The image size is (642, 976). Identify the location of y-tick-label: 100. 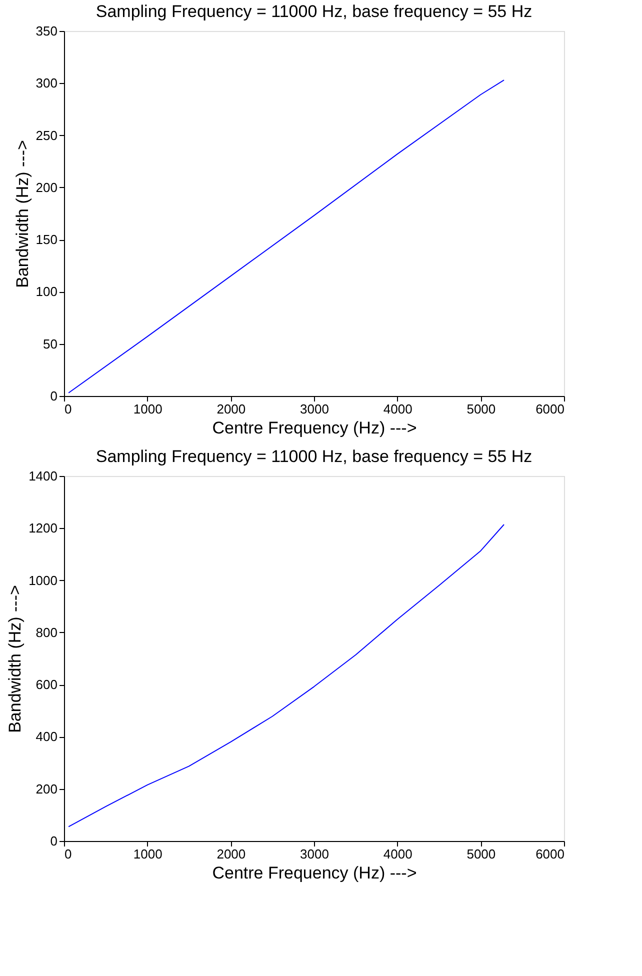
(47, 292).